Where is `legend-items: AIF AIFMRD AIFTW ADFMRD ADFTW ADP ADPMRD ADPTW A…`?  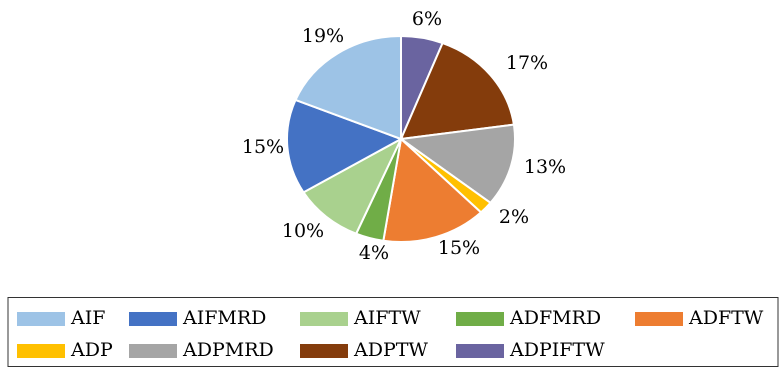 legend-items: AIF AIFMRD AIFTW ADFMRD ADFTW ADP ADPMRD ADPTW A… is located at coordinates (390, 334).